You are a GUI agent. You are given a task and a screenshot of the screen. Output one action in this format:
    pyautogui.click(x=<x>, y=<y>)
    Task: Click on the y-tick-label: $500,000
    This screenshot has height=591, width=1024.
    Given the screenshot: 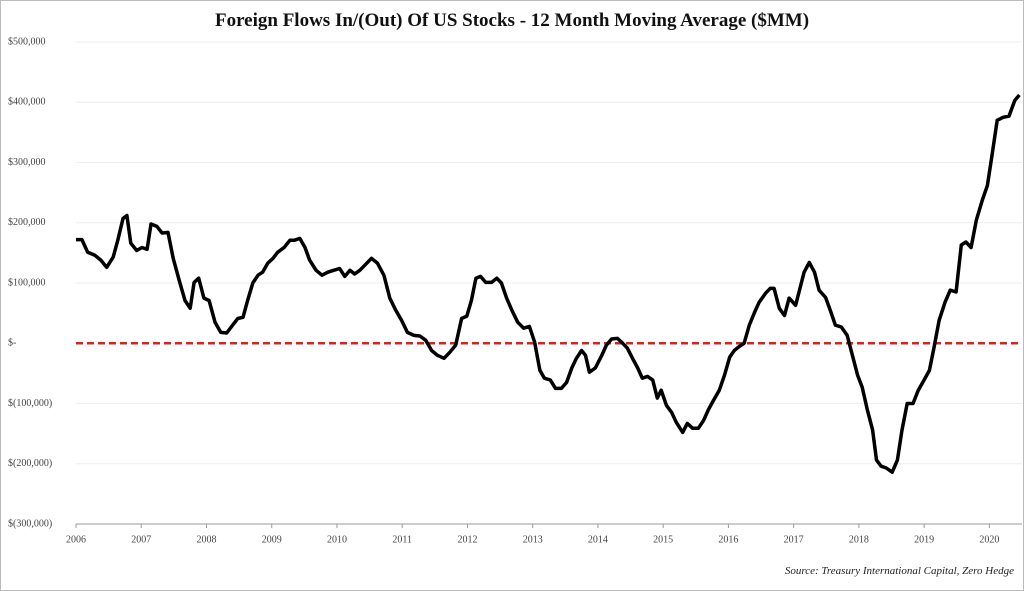 What is the action you would take?
    pyautogui.click(x=27, y=41)
    